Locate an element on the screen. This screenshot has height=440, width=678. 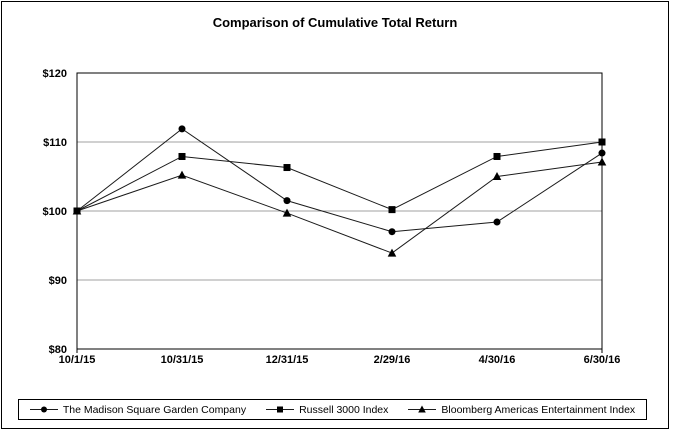
legend-item-madison-square-garden: The Madison Square Garden Company is located at coordinates (138, 409).